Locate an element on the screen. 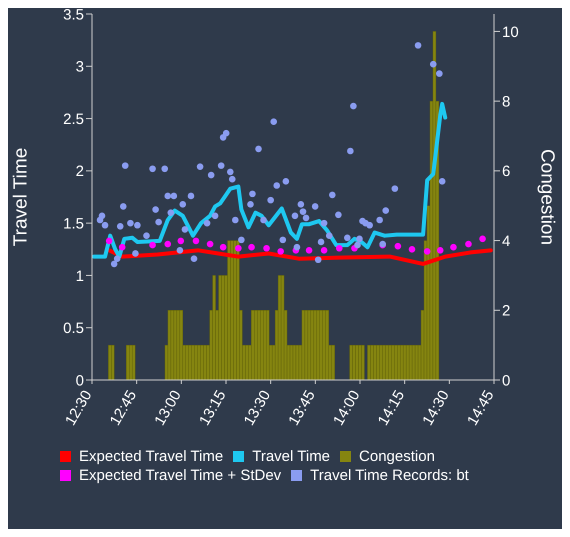 The image size is (570, 537). y-tick-label: 3 is located at coordinates (80, 67).